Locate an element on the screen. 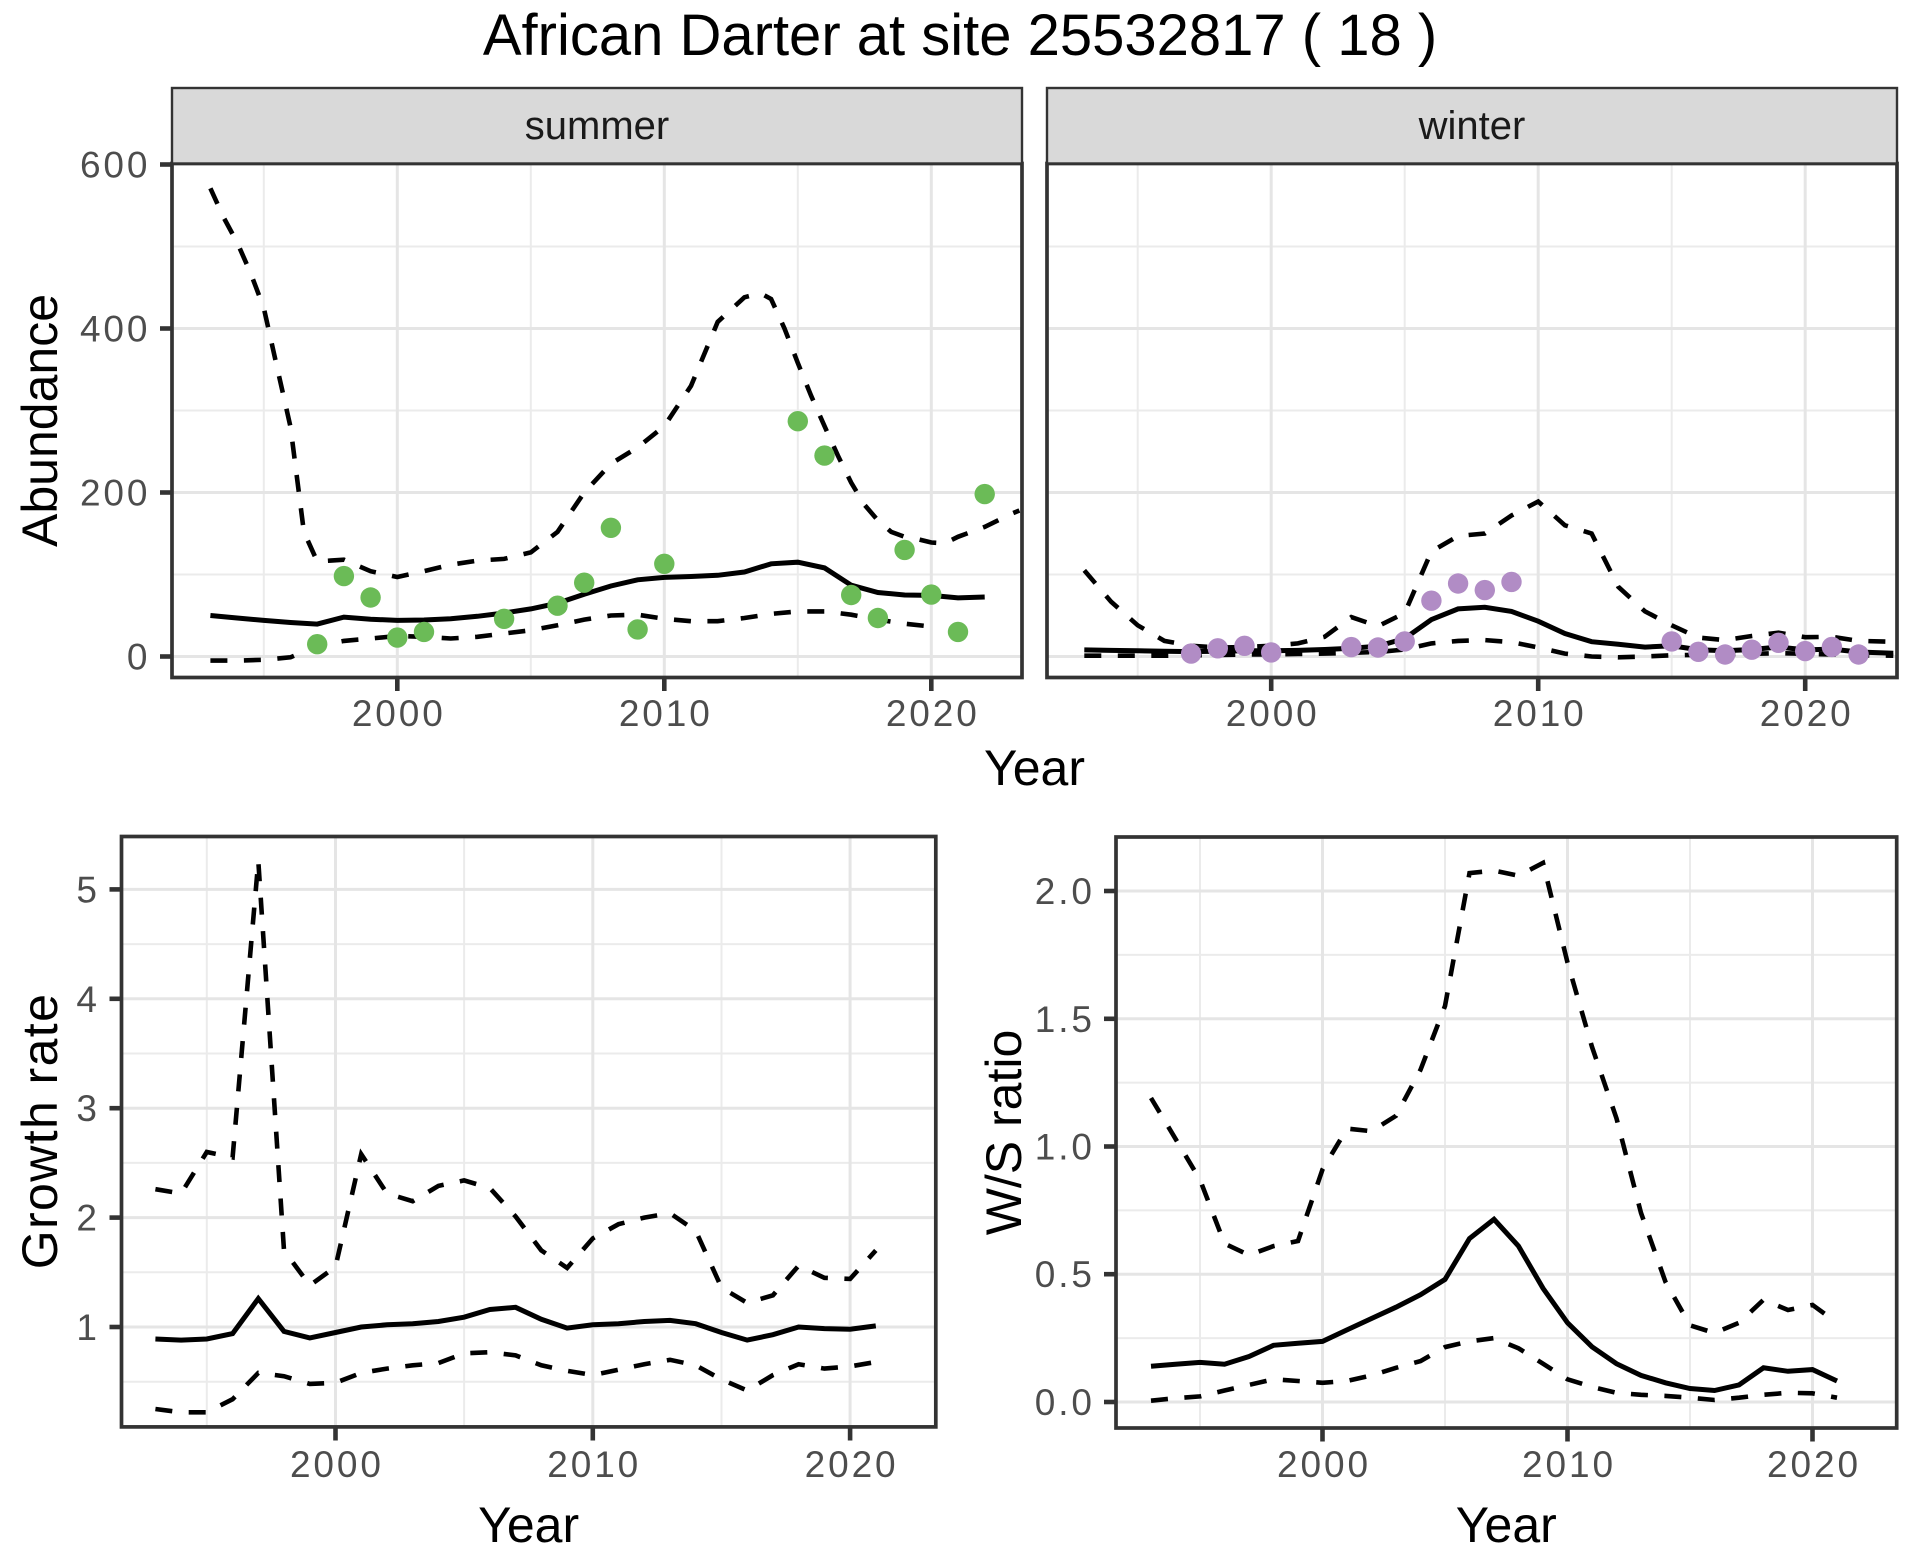 Image resolution: width=1920 pixels, height=1565 pixels. svg-text: Abundance is located at coordinates (40, 420).